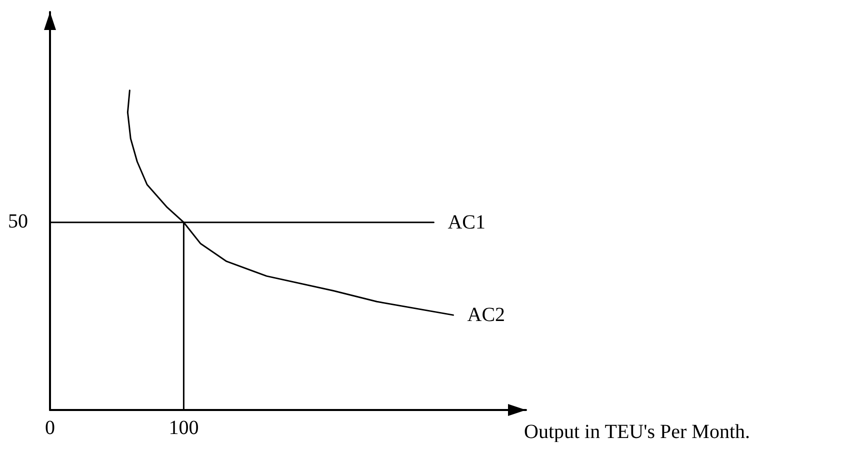 Image resolution: width=848 pixels, height=450 pixels. I want to click on text: 50, so click(18, 221).